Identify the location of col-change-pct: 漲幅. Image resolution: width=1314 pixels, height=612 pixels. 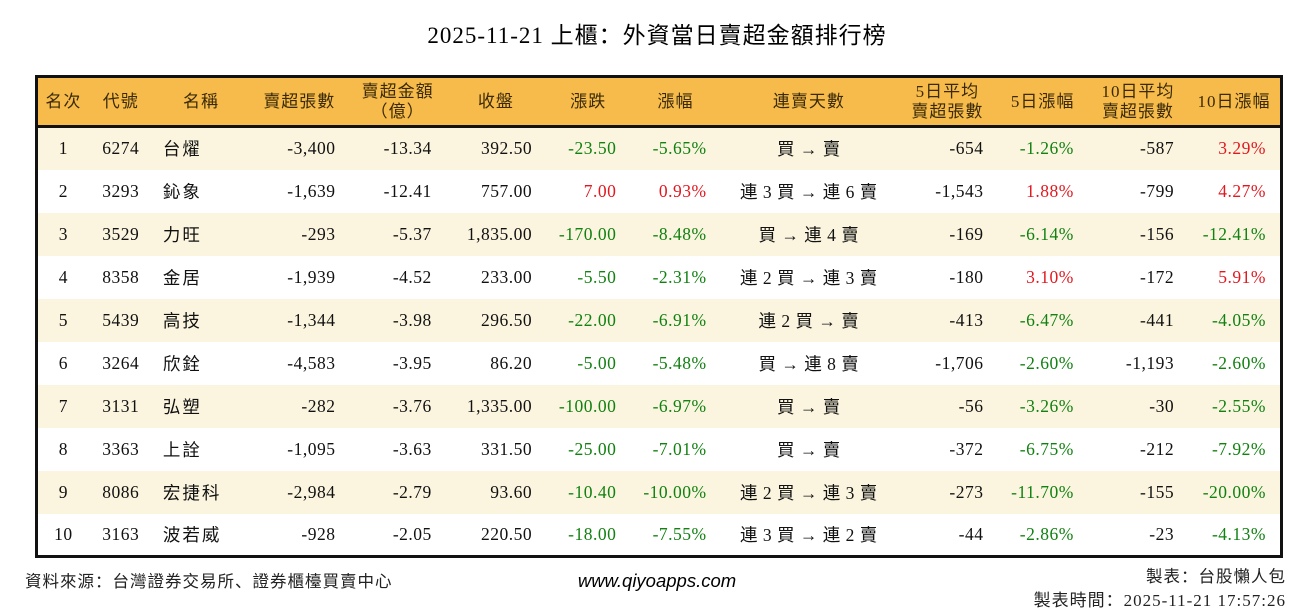
(675, 102).